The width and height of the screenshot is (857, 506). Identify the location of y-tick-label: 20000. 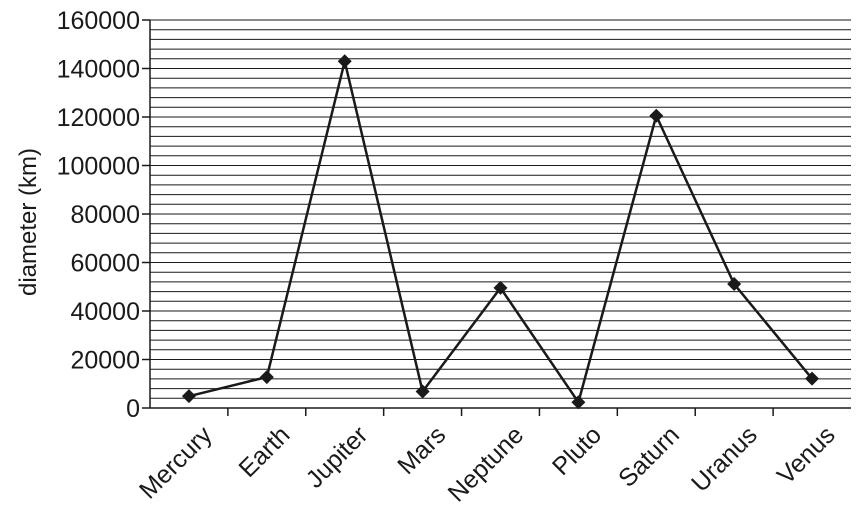
(105, 361).